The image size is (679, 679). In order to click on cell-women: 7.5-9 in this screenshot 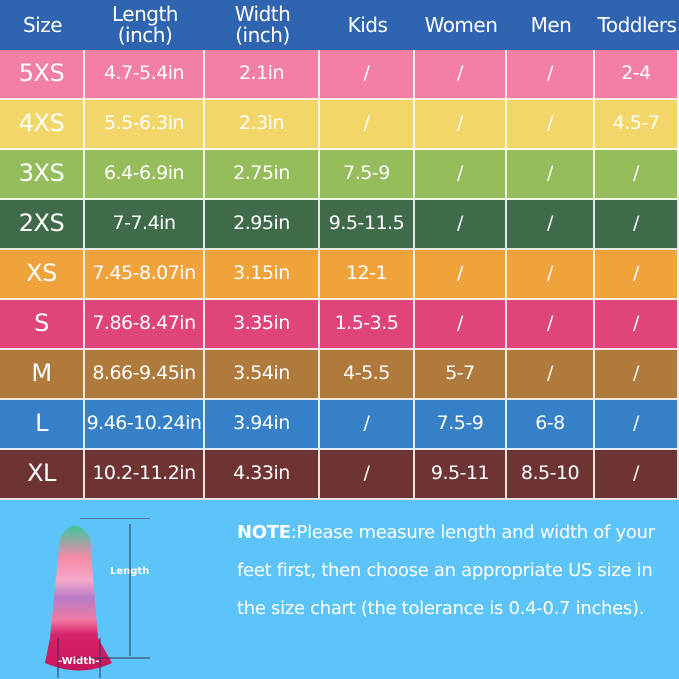, I will do `click(461, 425)`.